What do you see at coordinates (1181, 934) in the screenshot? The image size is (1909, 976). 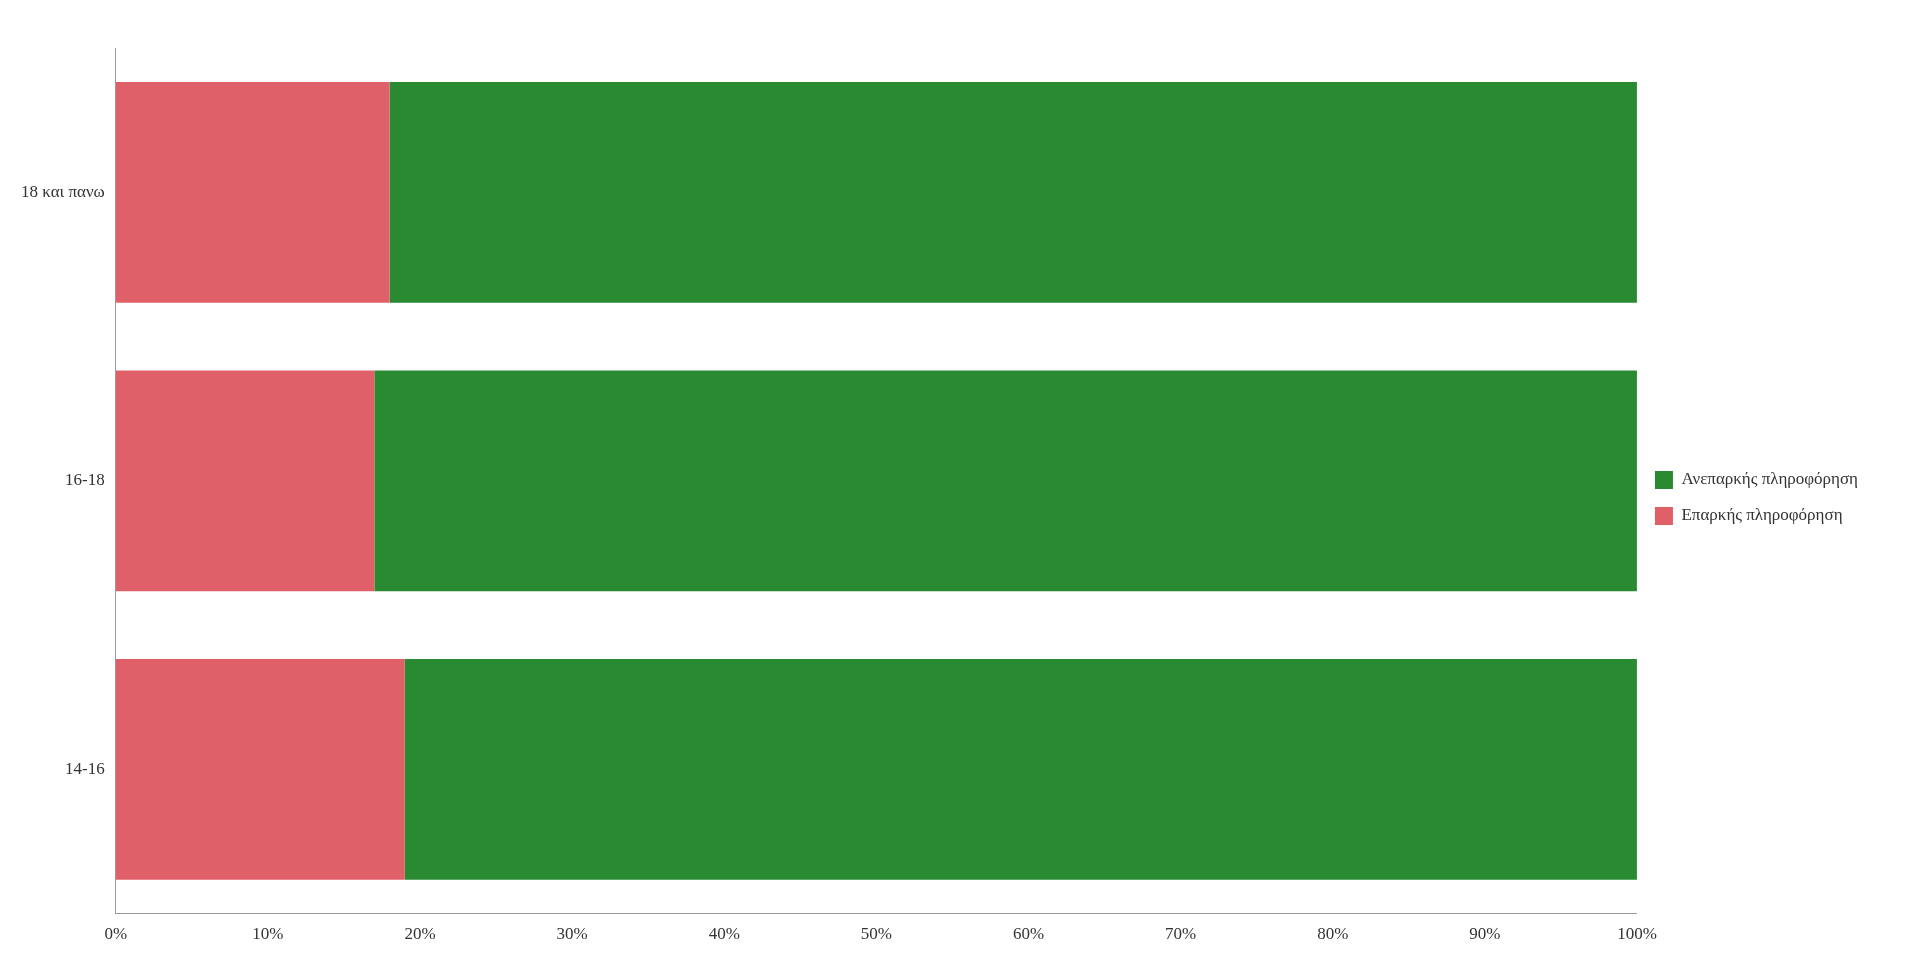 I see `x-tick-label: 70%` at bounding box center [1181, 934].